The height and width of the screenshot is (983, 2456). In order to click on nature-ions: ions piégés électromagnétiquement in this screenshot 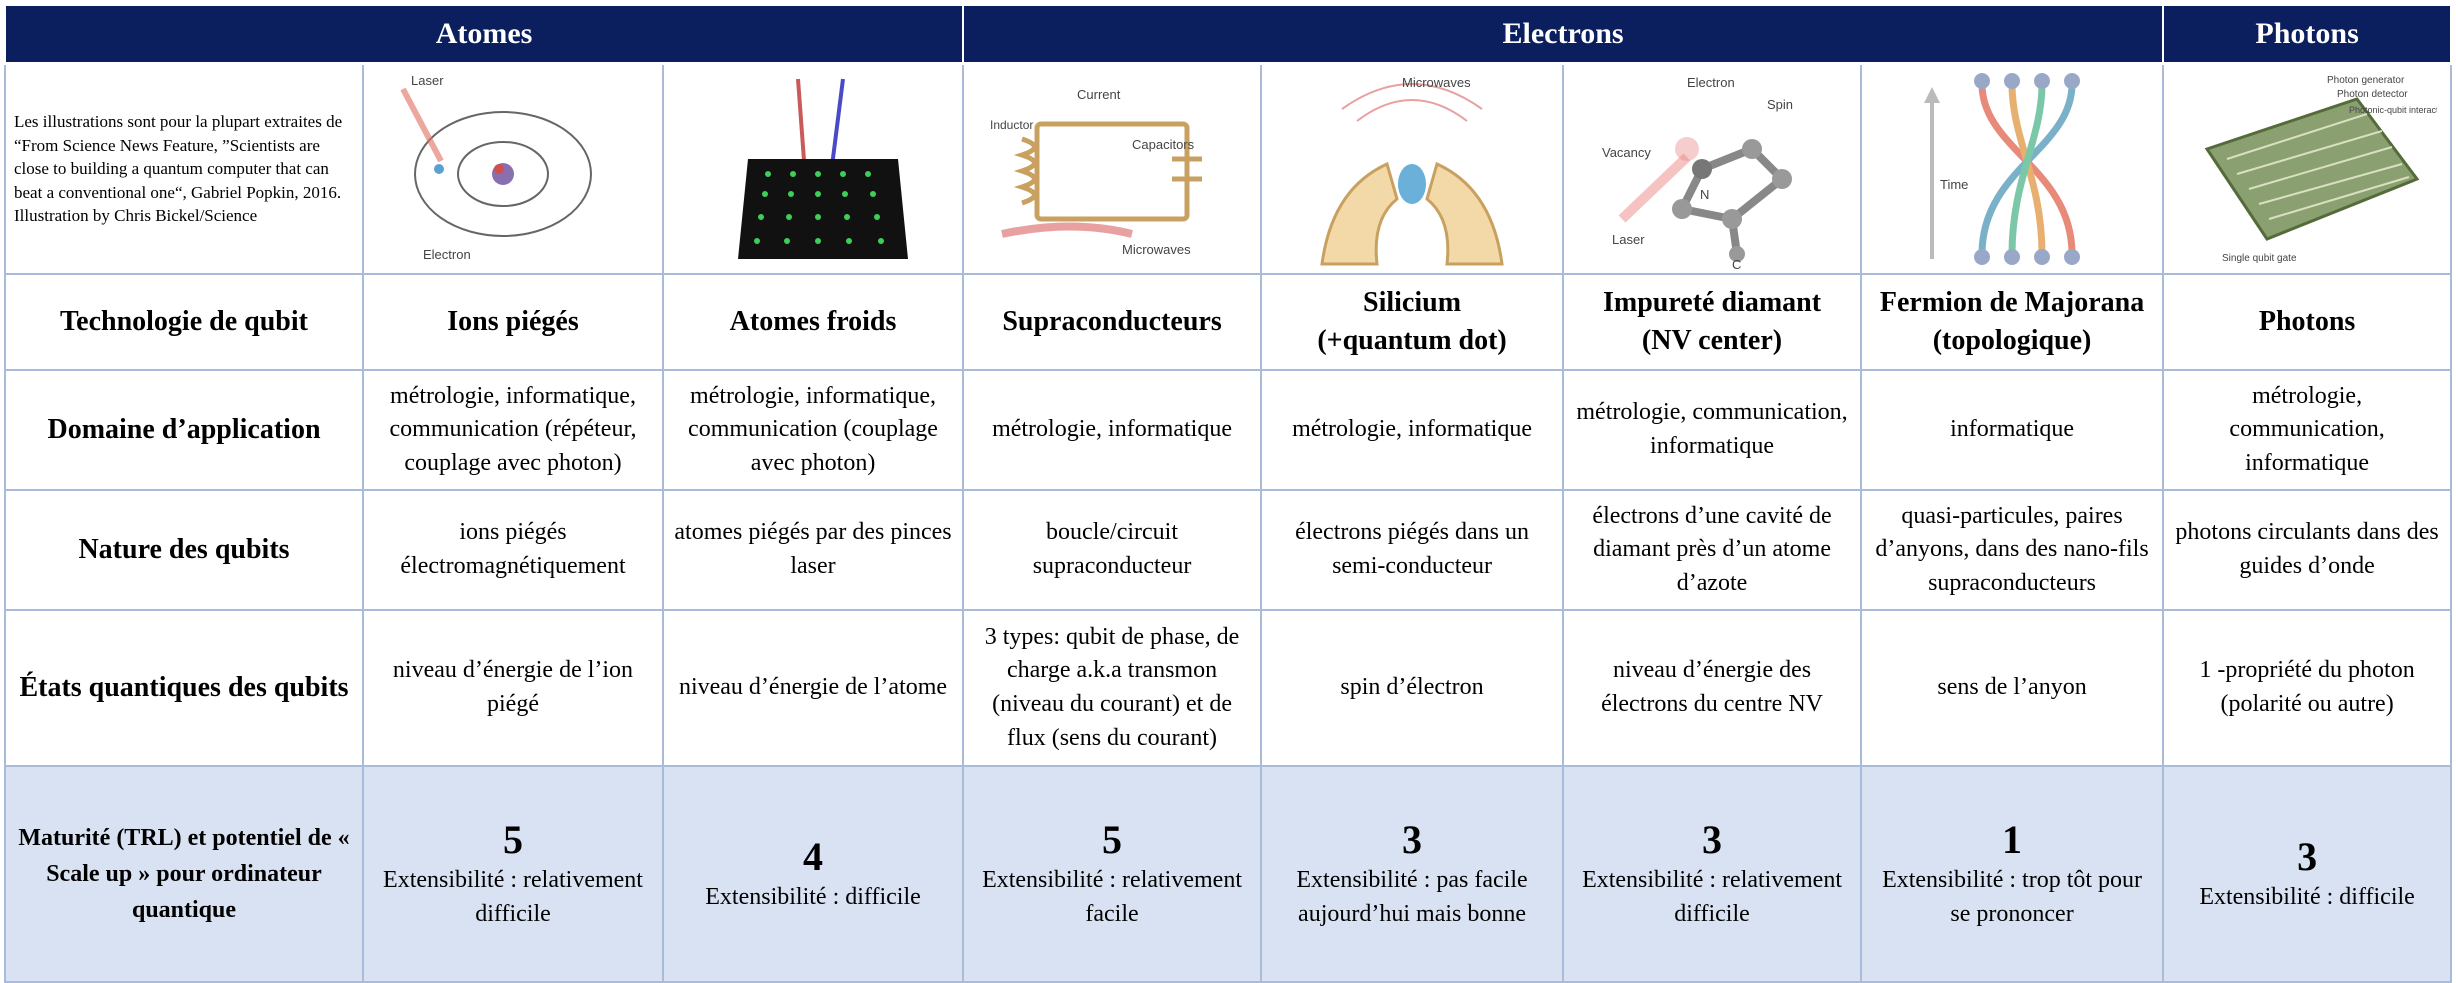, I will do `click(513, 550)`.